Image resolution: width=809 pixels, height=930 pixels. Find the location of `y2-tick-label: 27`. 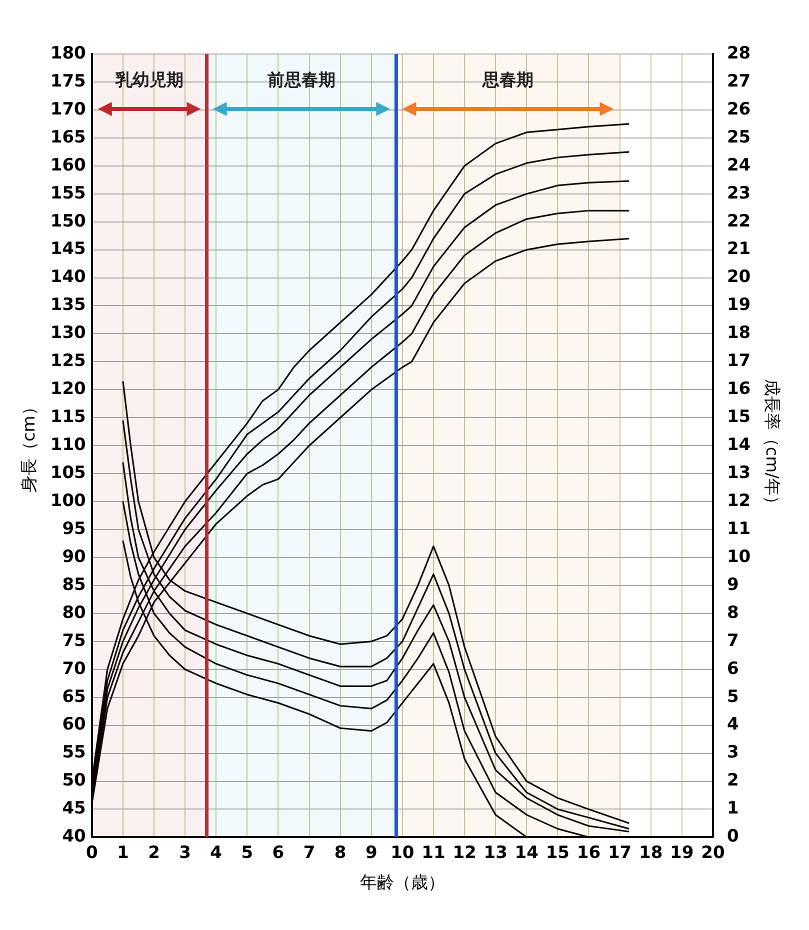

y2-tick-label: 27 is located at coordinates (738, 81).